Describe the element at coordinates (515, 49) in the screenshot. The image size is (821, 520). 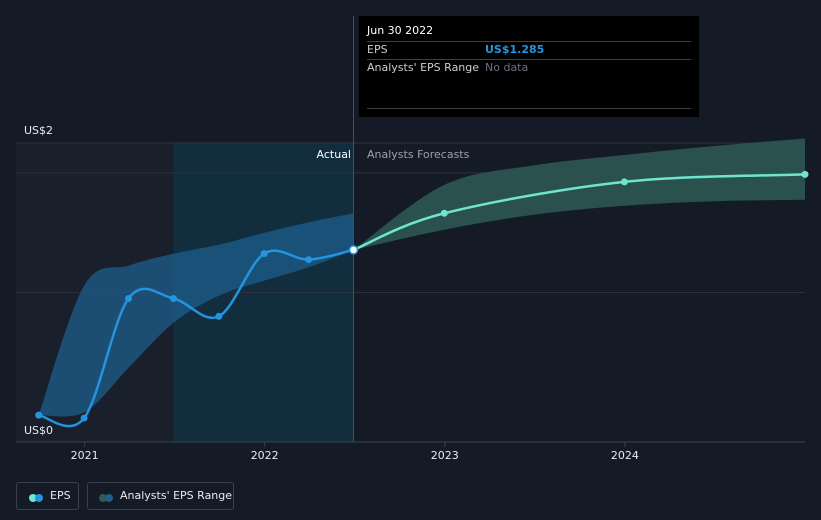
I see `tooltip-eps-value: US$1.285` at that location.